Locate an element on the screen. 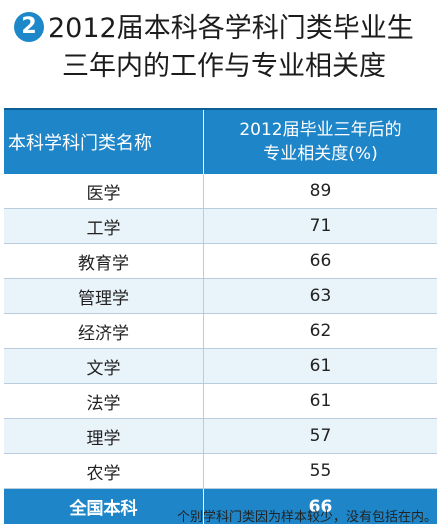 This screenshot has width=443, height=528. footnote: 个别学科门类因为样本较少，没有包括在内。 is located at coordinates (306, 517).